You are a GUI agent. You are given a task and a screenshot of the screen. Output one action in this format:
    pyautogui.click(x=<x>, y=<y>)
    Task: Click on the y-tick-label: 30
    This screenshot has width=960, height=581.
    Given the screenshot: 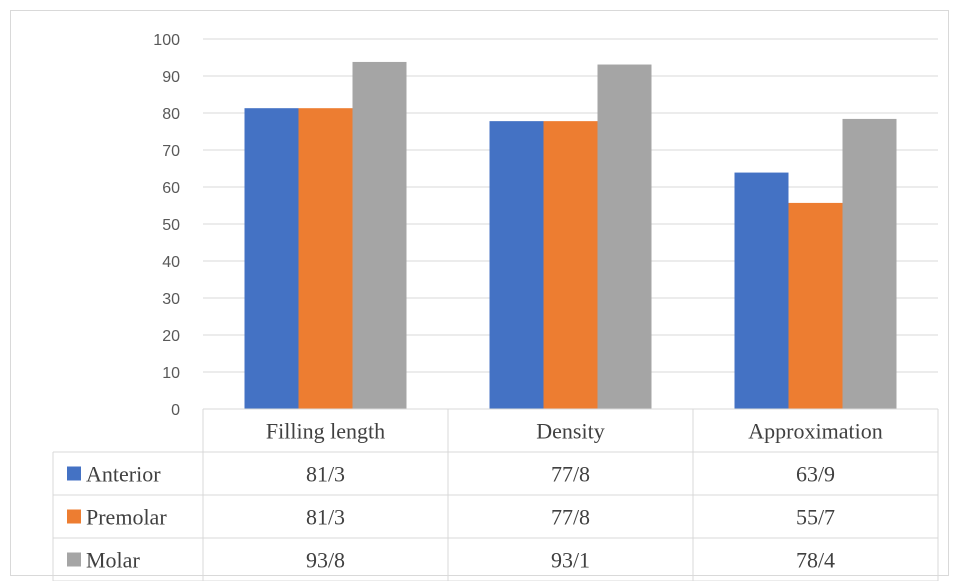 What is the action you would take?
    pyautogui.click(x=171, y=299)
    